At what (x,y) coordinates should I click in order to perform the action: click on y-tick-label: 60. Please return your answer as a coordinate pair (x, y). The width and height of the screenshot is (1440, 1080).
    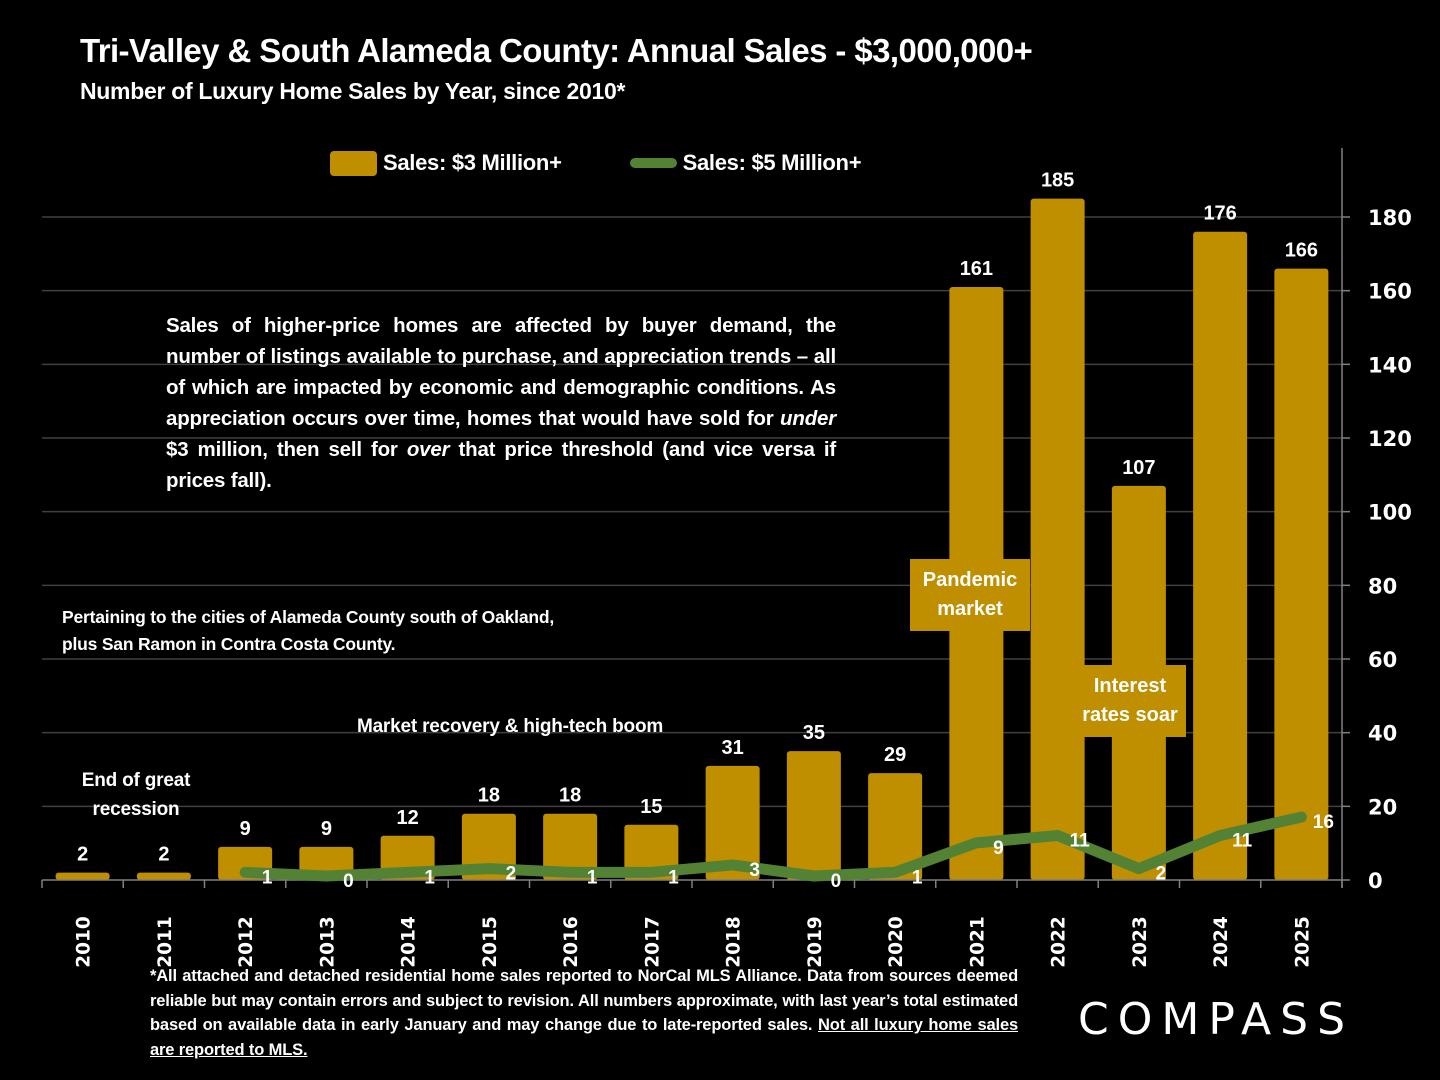
    Looking at the image, I should click on (1382, 660).